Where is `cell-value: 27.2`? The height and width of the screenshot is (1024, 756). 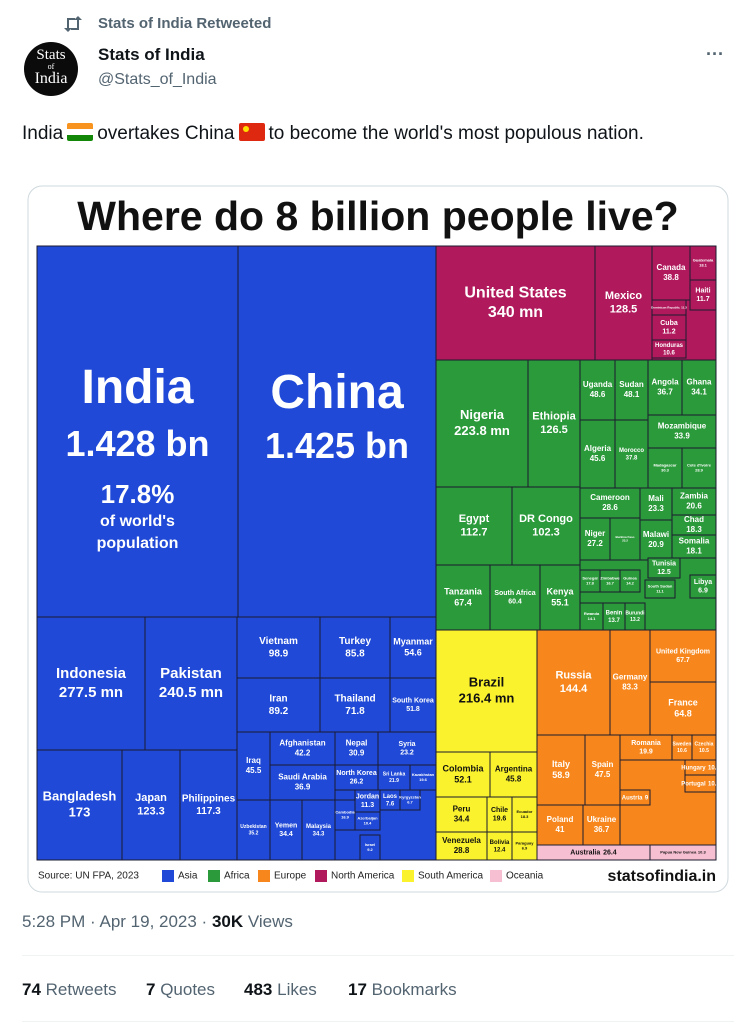
cell-value: 27.2 is located at coordinates (595, 543).